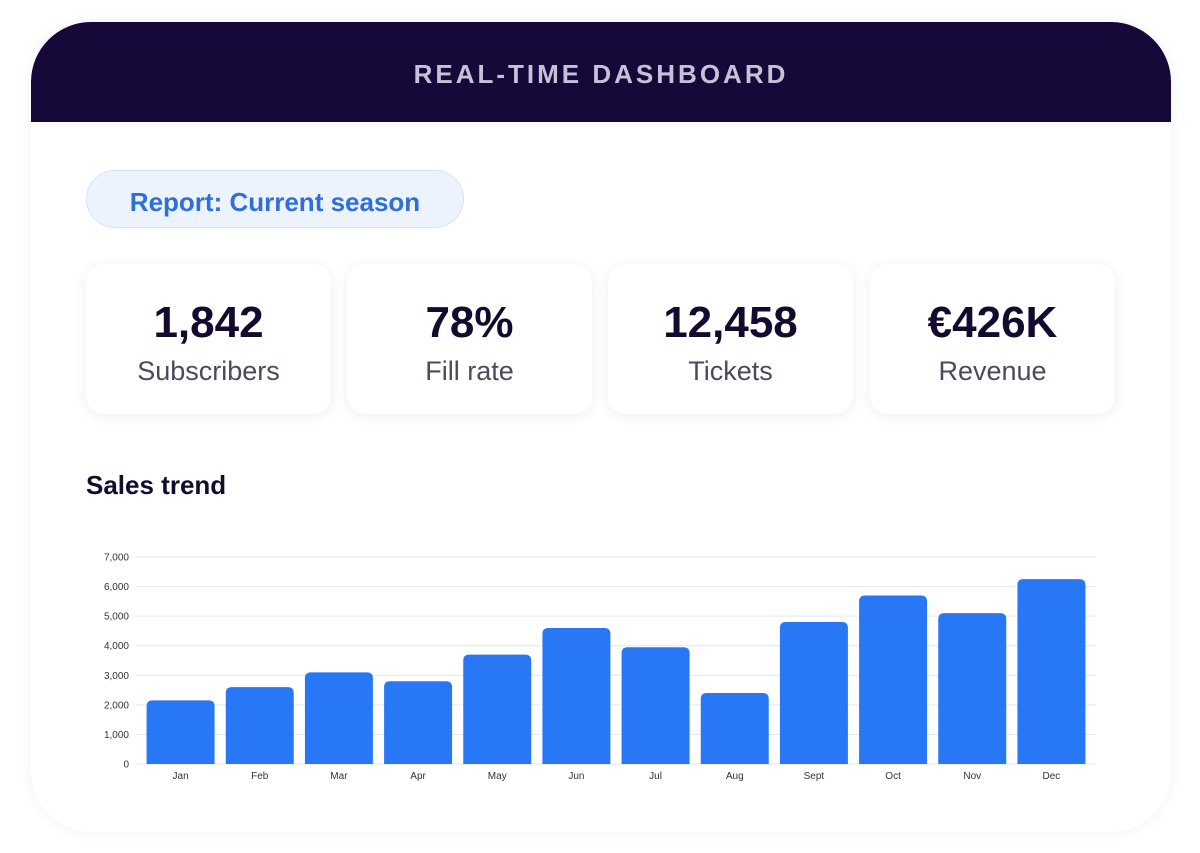  Describe the element at coordinates (497, 776) in the screenshot. I see `x-tick-label: May` at that location.